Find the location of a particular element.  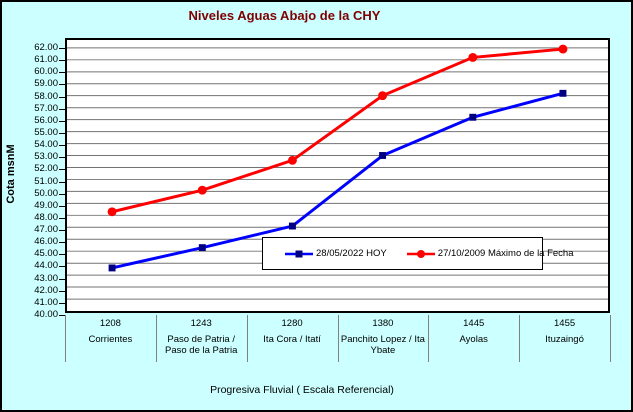

y-tick-label: 44.00 is located at coordinates (46, 266).